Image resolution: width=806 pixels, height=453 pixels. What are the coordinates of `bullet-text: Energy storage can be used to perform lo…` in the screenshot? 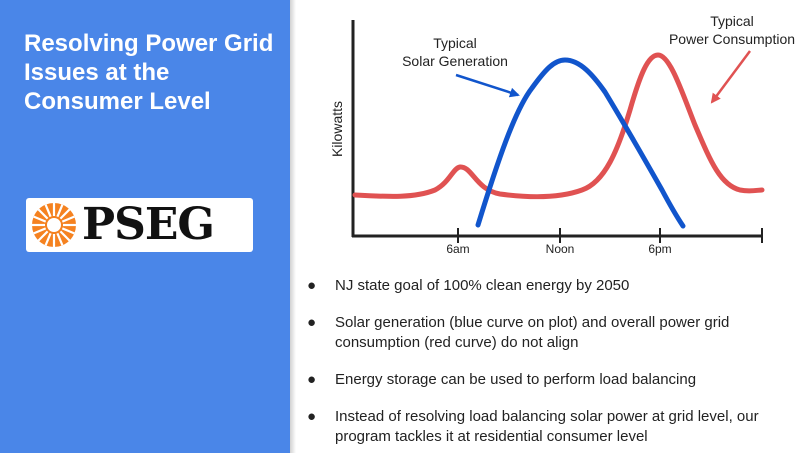 It's located at (516, 379).